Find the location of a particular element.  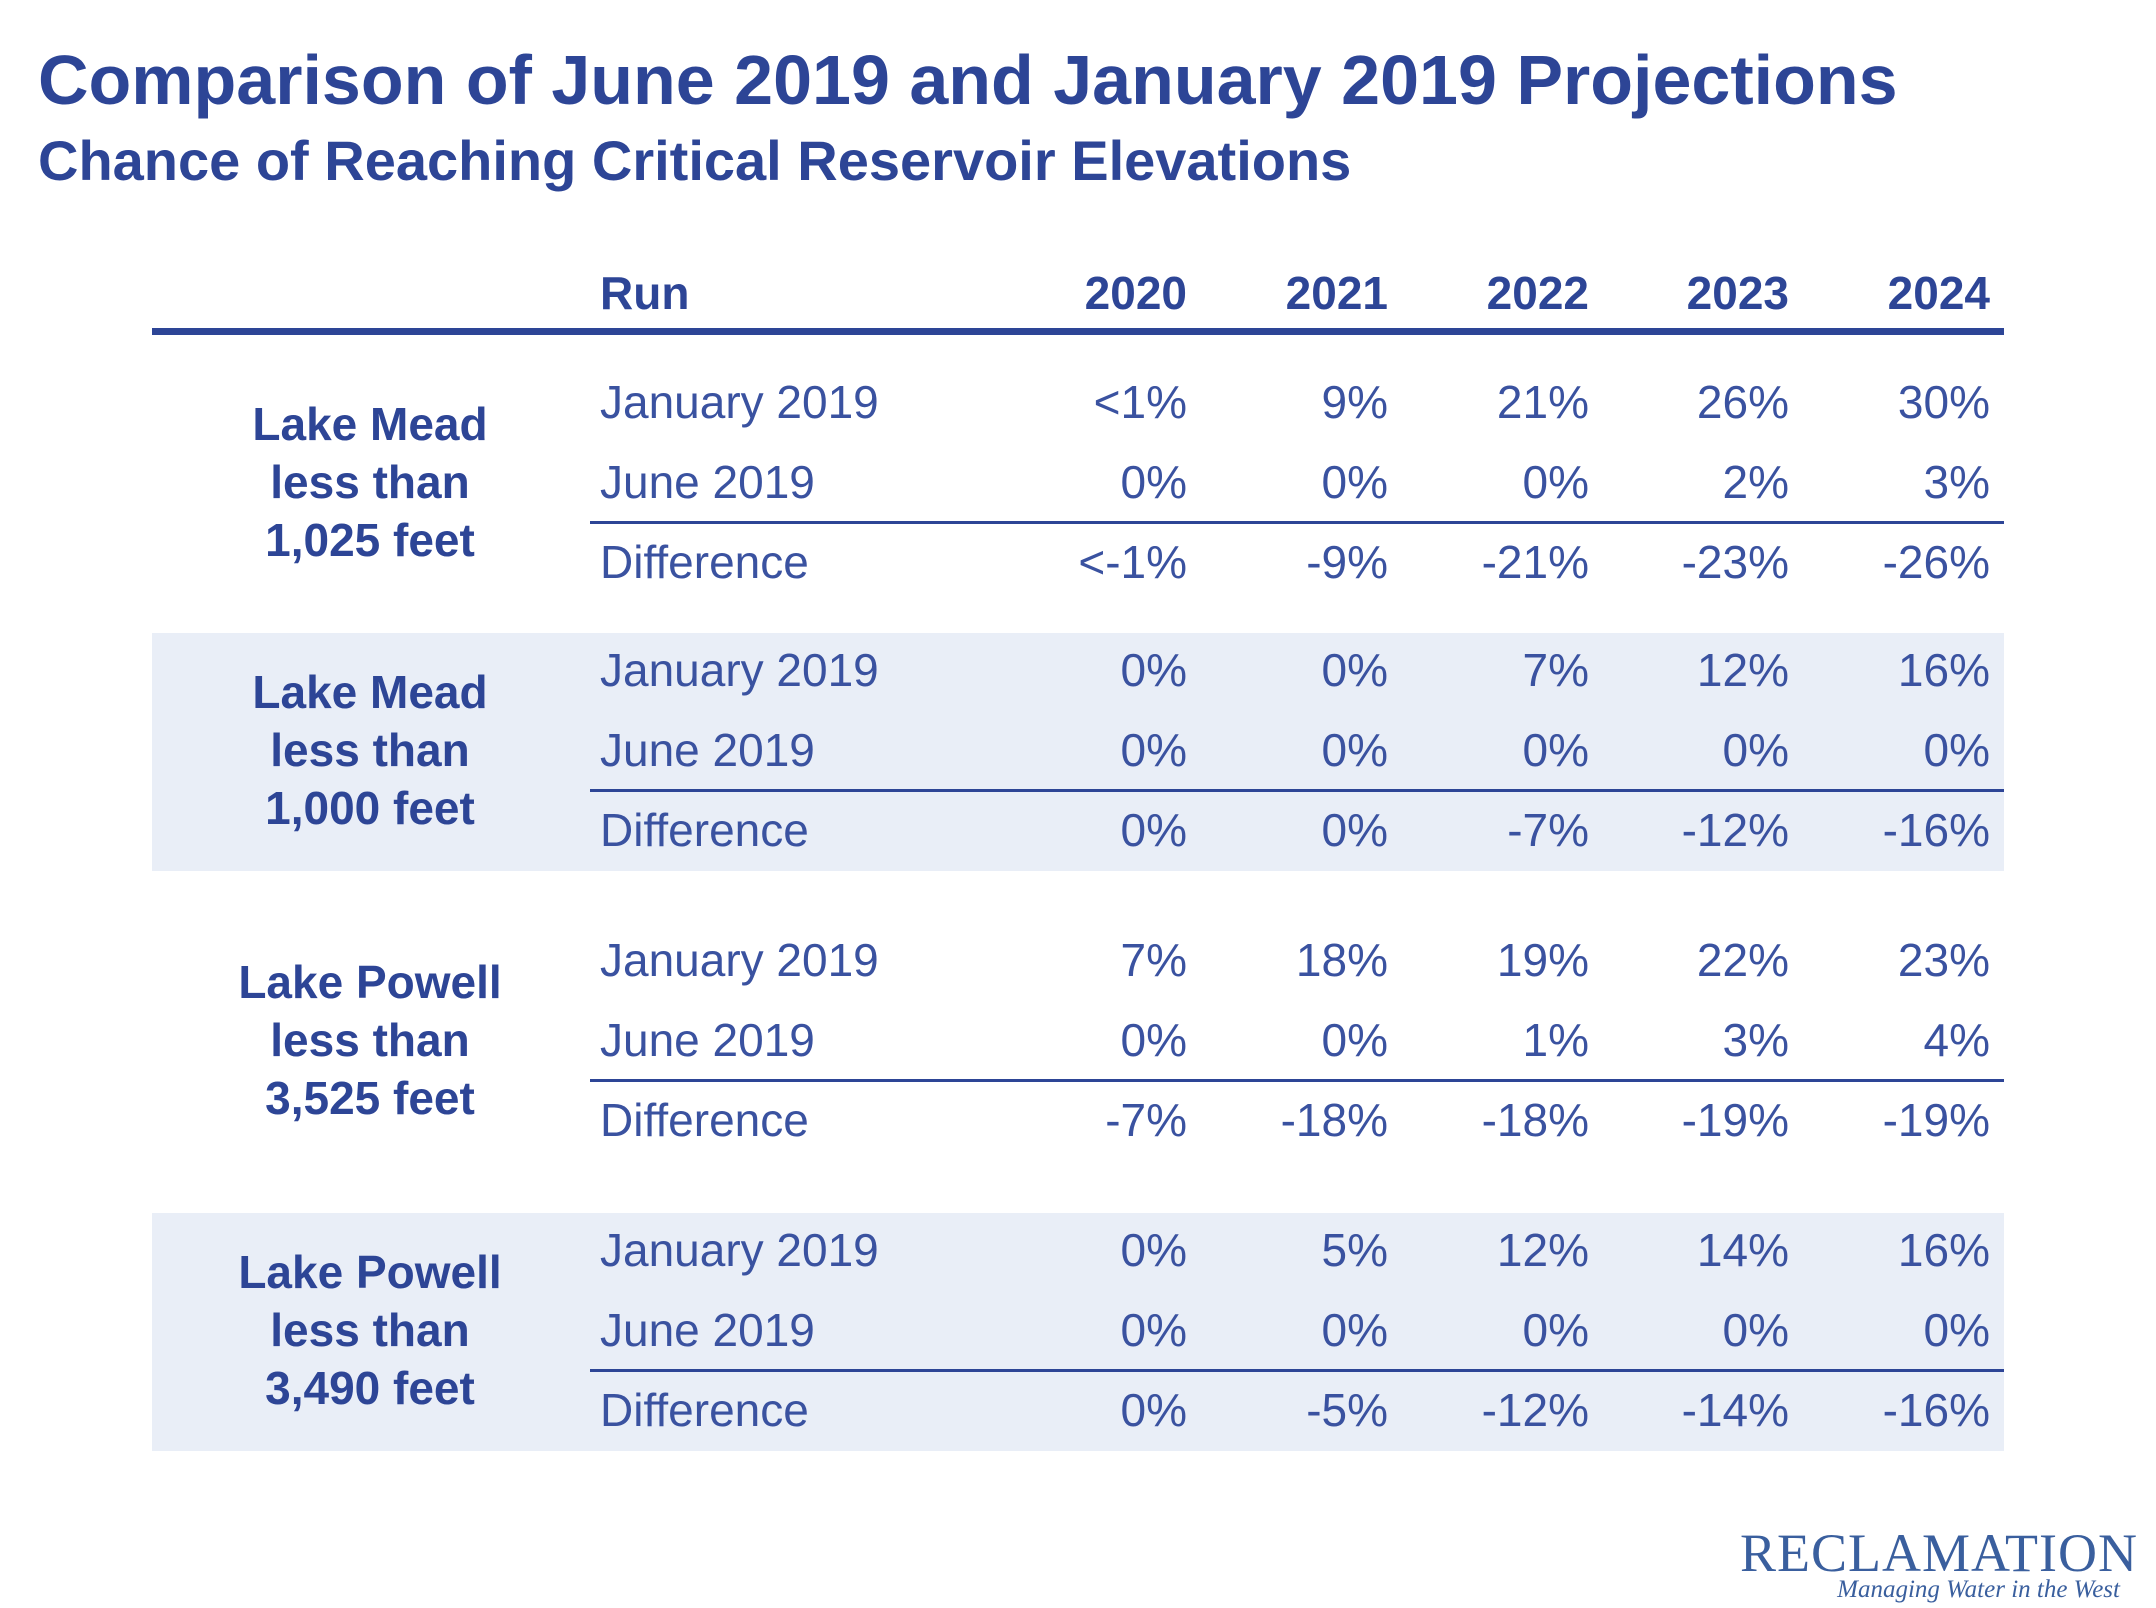

table-header: Run 2020 2021 2022 2023 2024 is located at coordinates (1078, 298).